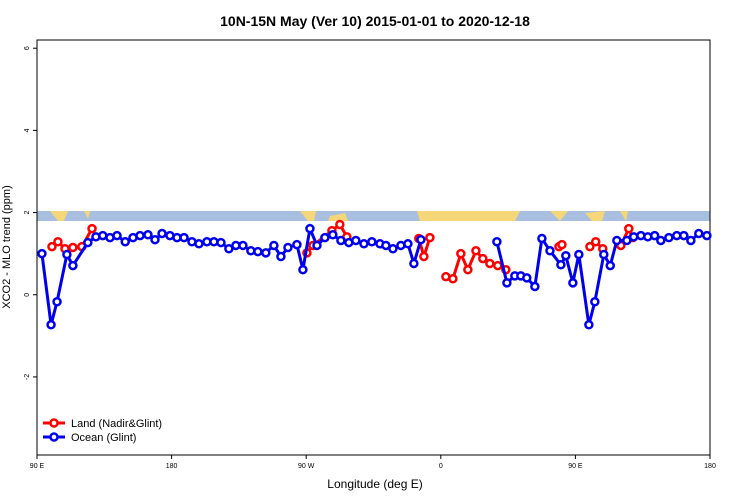 This screenshot has width=750, height=500. What do you see at coordinates (103, 438) in the screenshot?
I see `legend-label: Ocean (Glint)` at bounding box center [103, 438].